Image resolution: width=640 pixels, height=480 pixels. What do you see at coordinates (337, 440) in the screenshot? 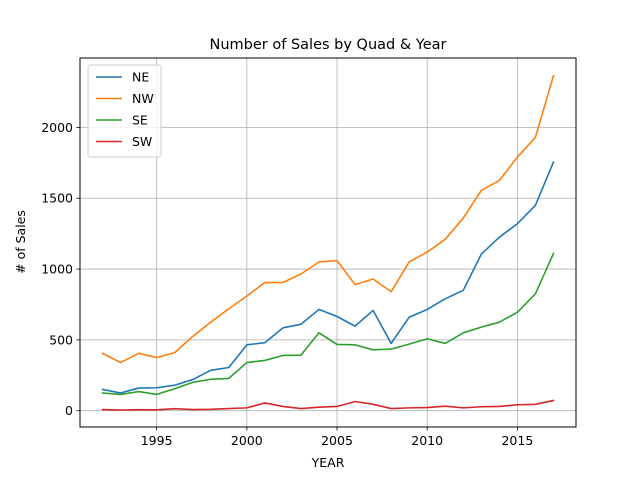
I see `x-tick-label: 2005` at bounding box center [337, 440].